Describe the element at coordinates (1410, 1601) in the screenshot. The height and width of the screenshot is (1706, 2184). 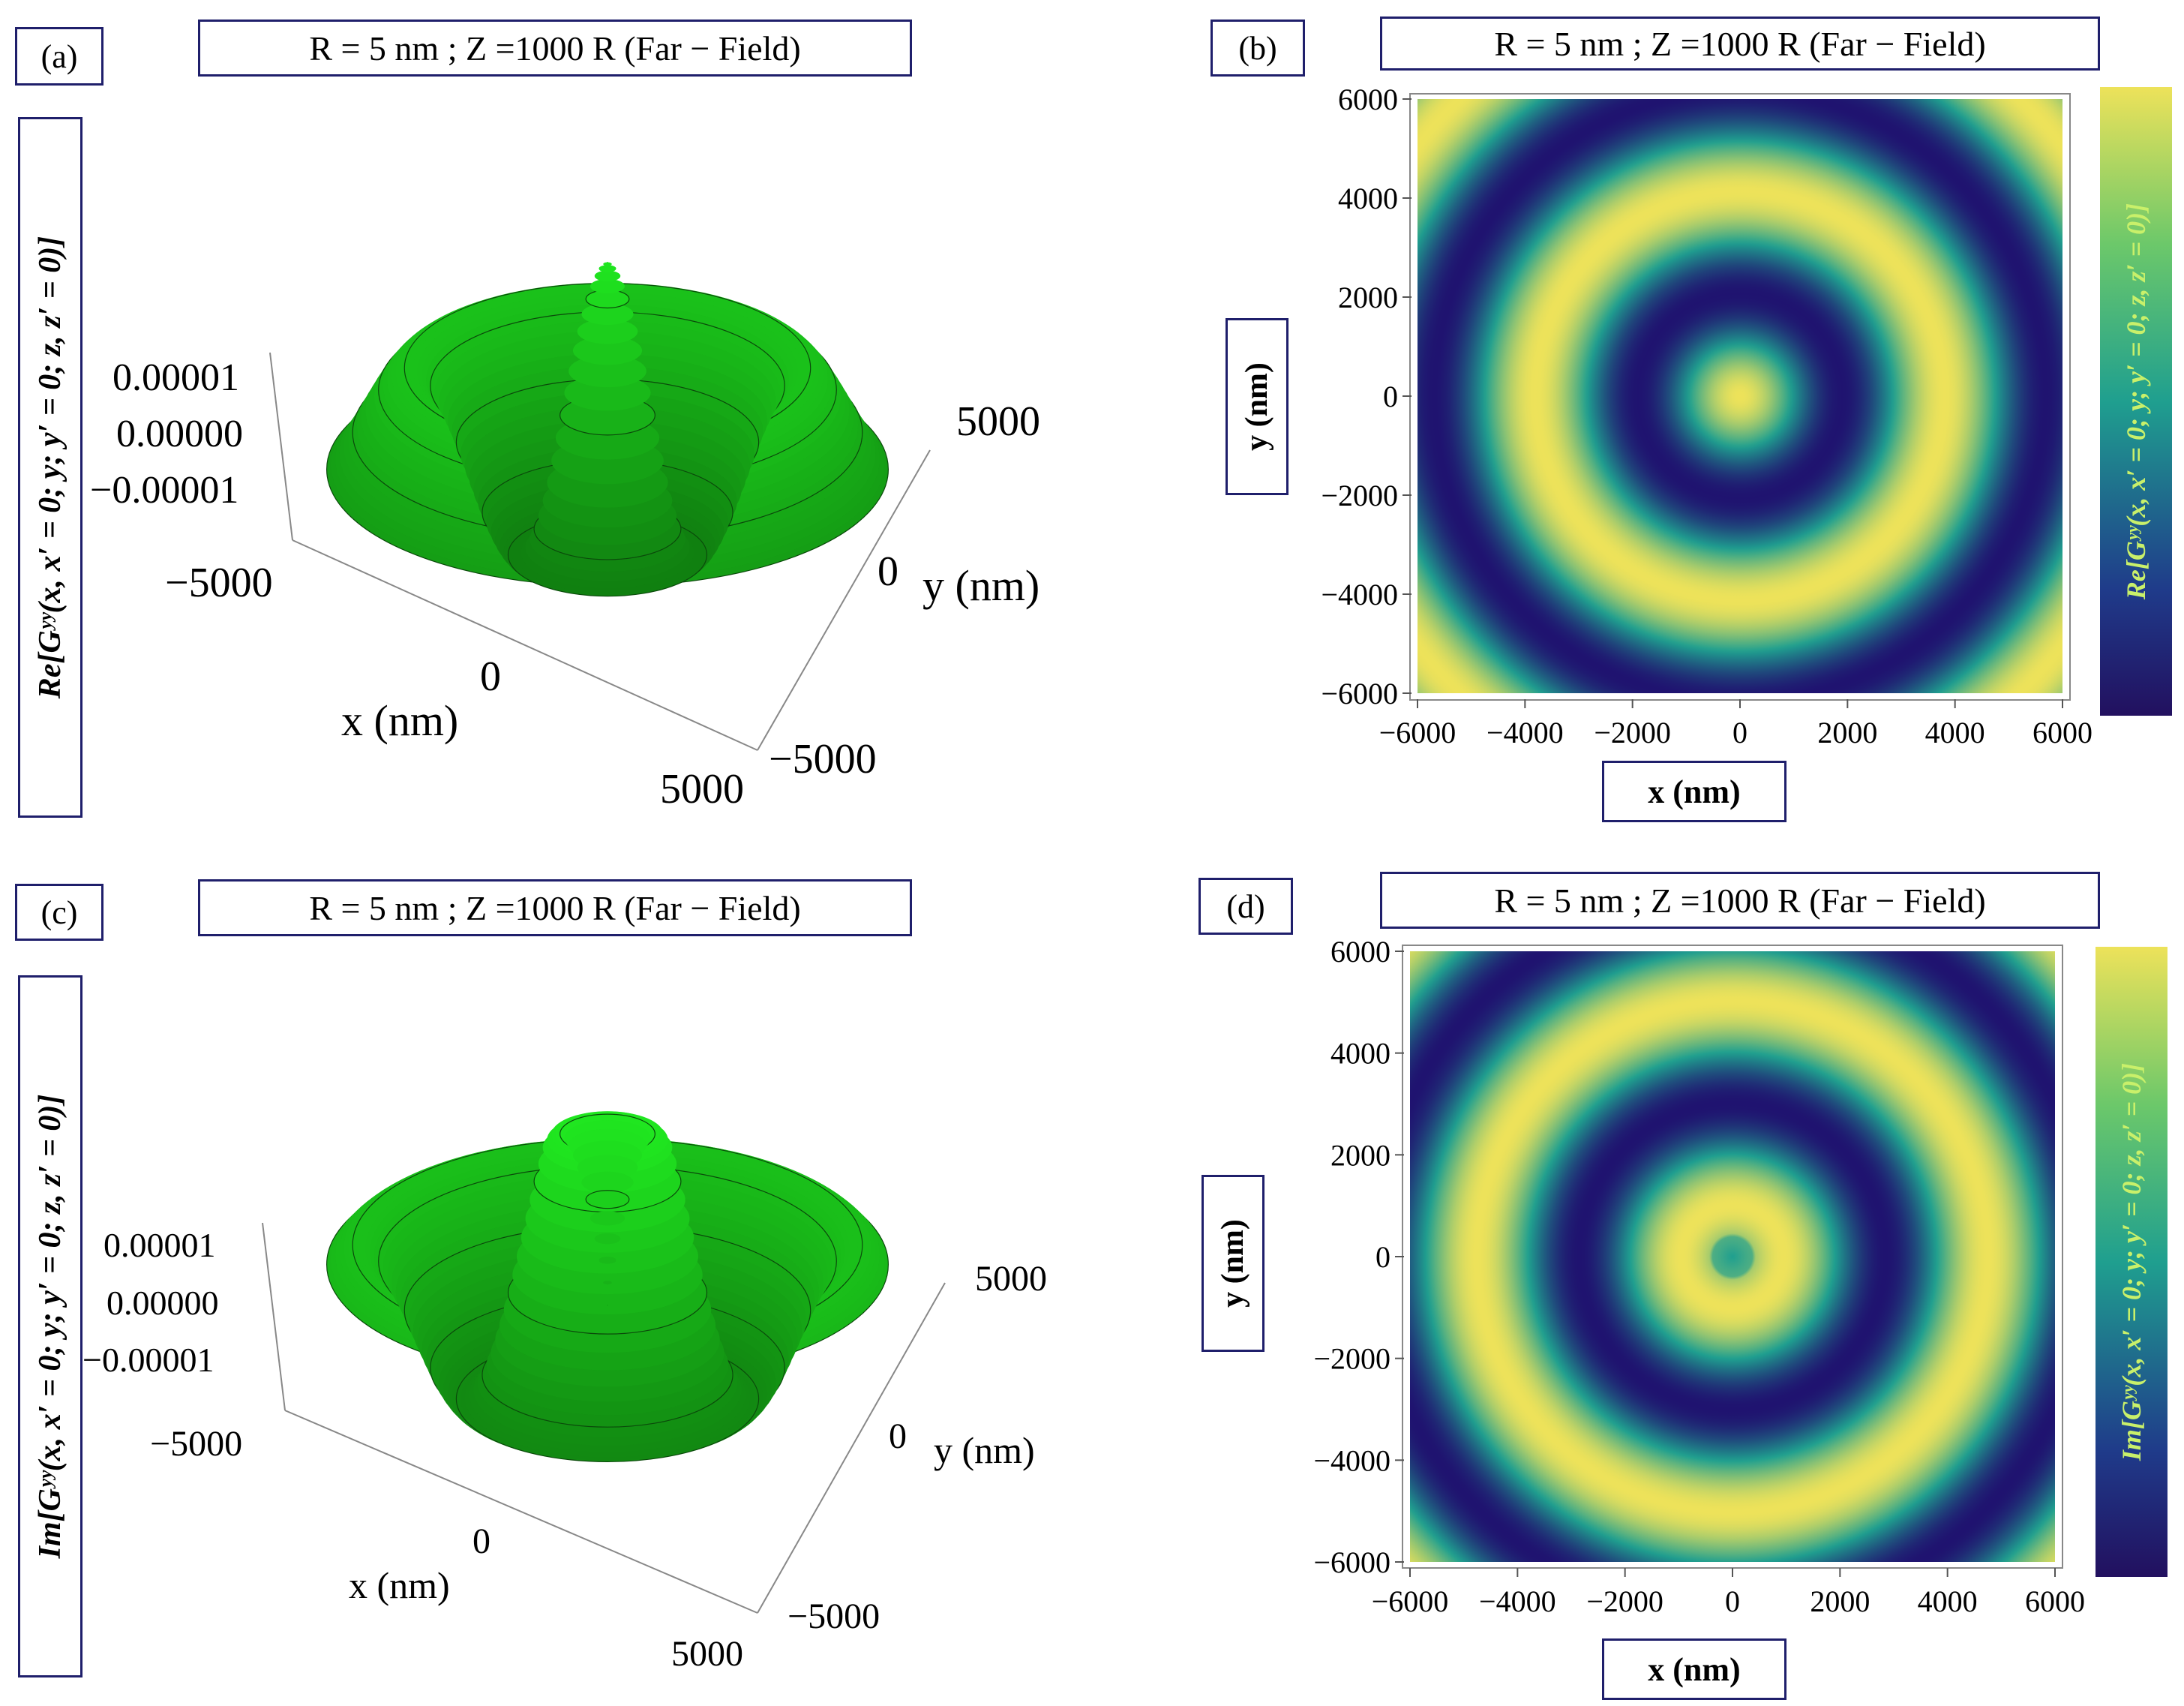
I see `panel-d-xtick-0: −6000` at that location.